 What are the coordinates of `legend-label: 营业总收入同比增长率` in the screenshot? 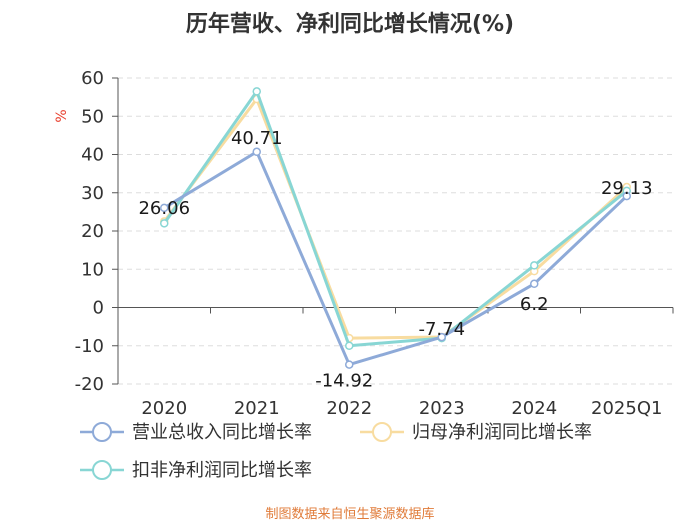 It's located at (222, 432).